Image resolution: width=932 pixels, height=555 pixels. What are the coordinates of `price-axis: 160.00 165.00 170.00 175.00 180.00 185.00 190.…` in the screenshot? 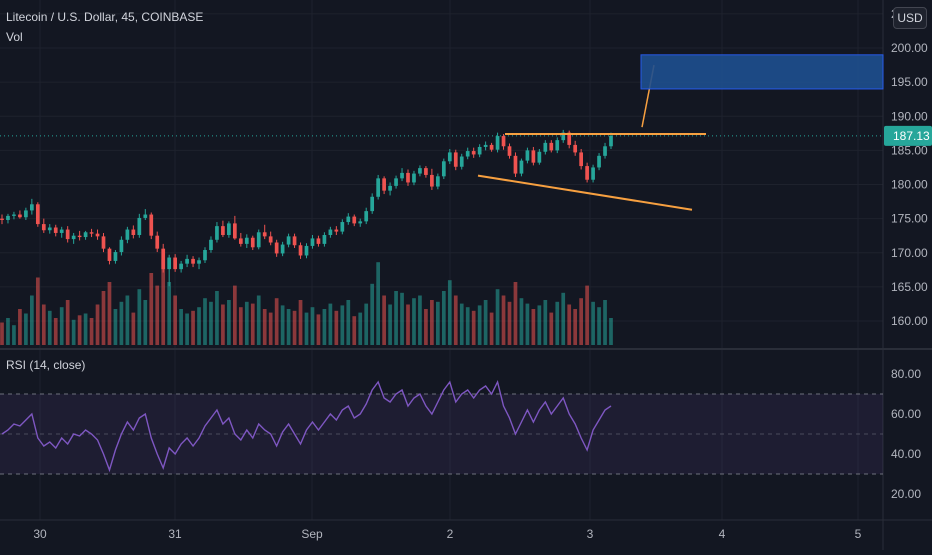 It's located at (908, 254).